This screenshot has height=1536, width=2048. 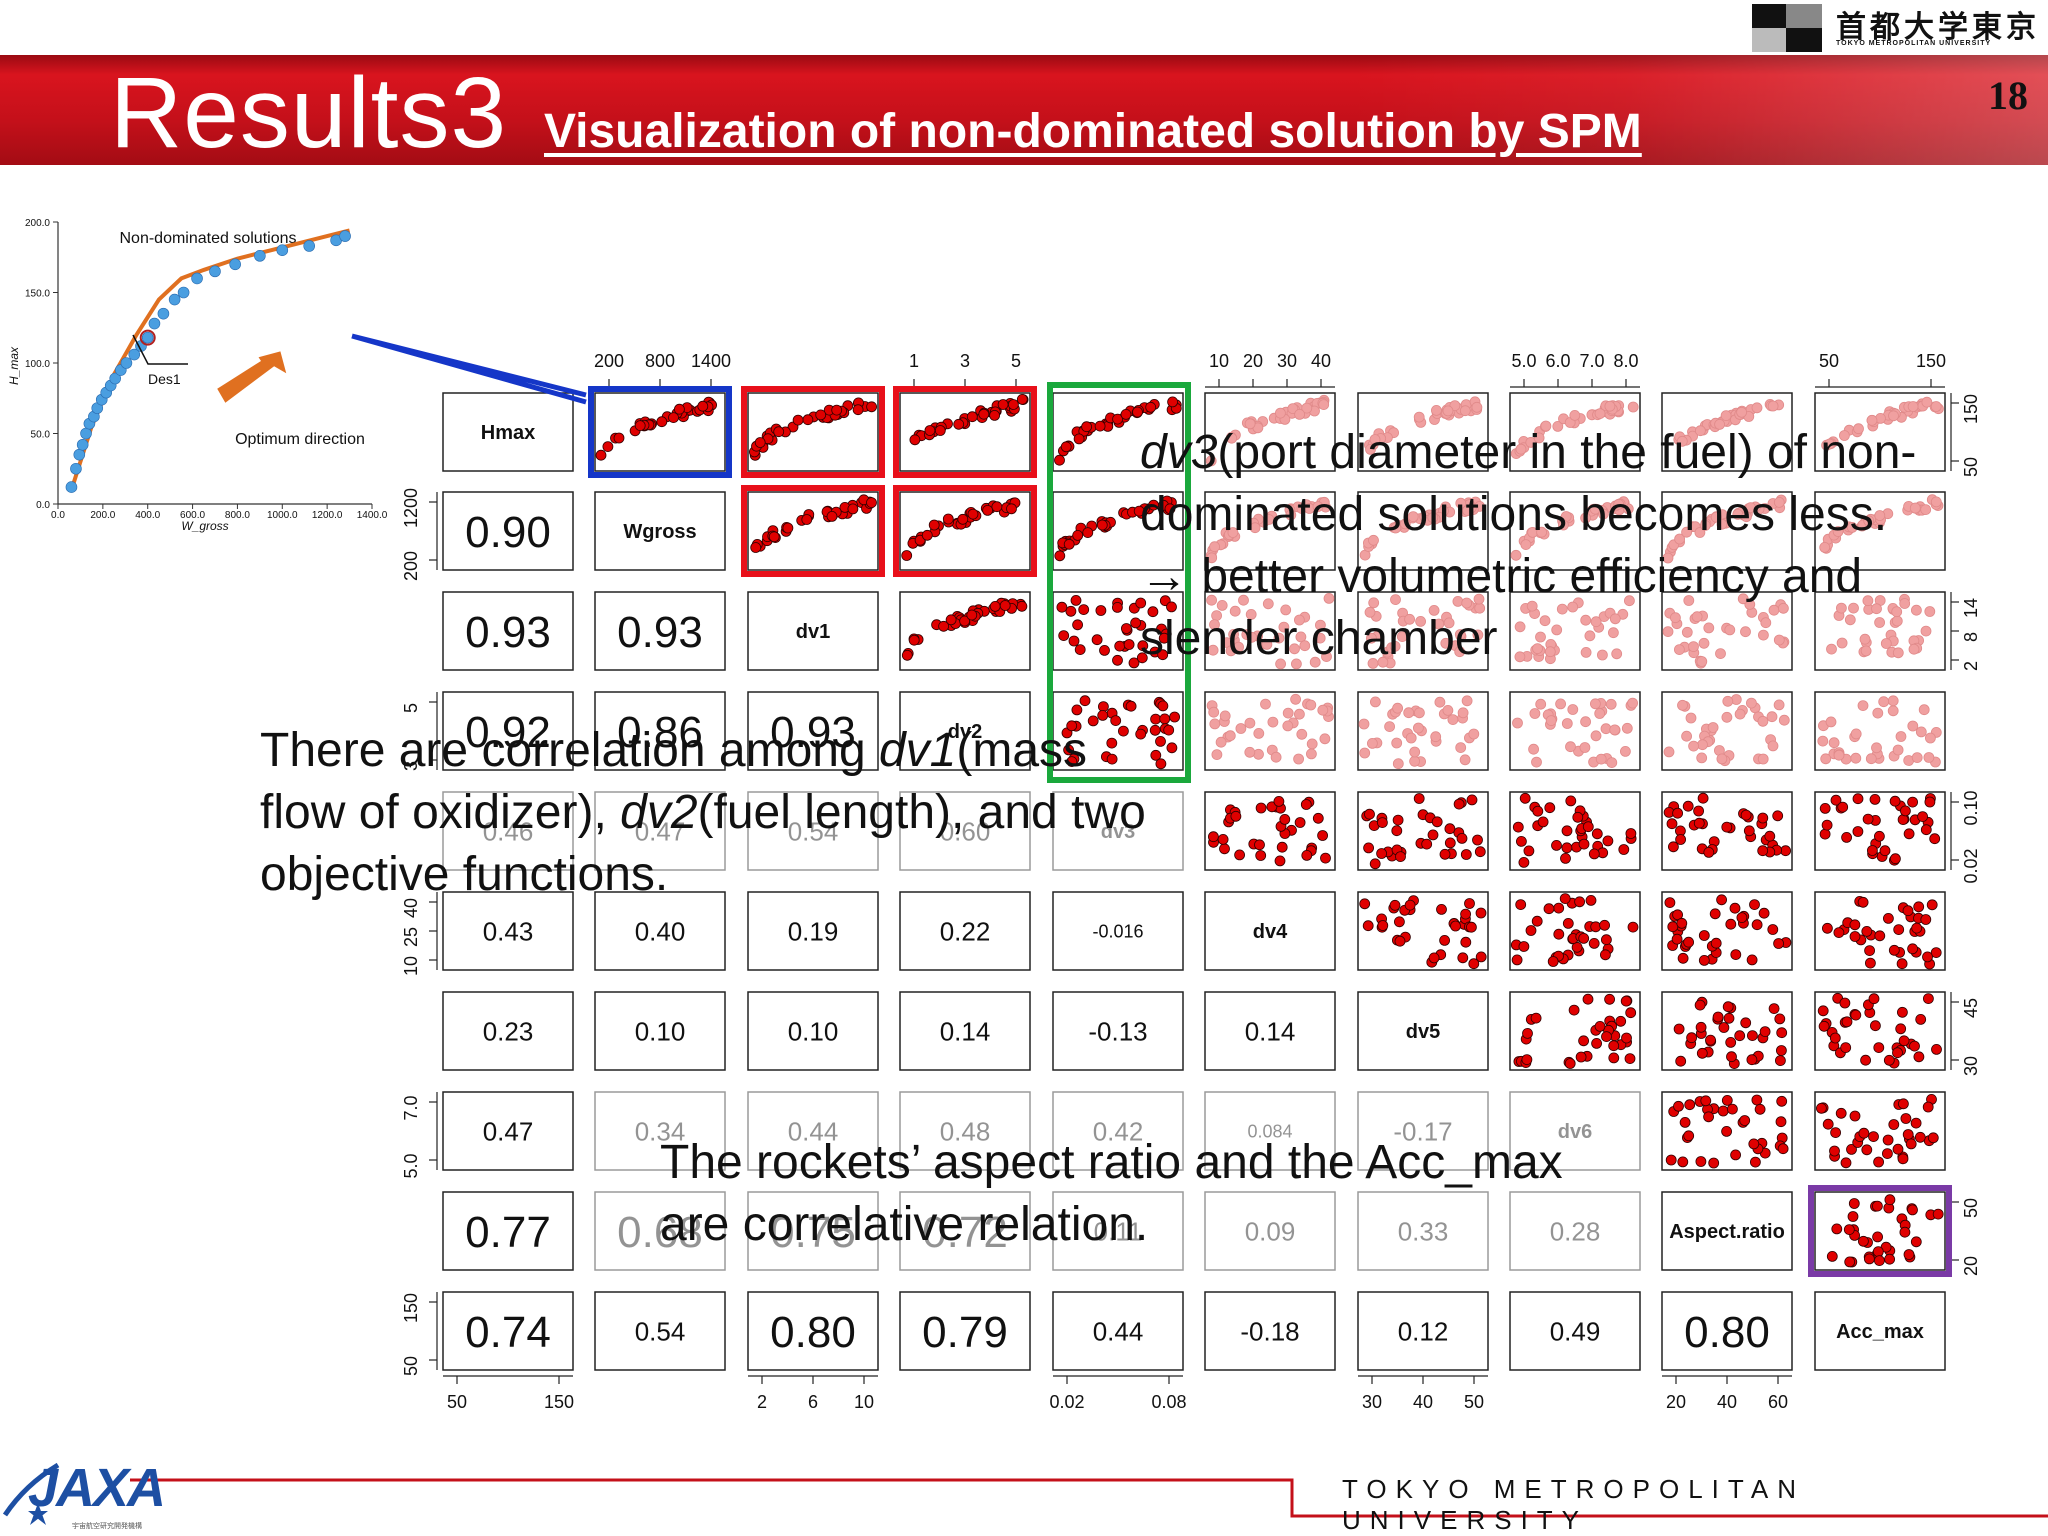 I want to click on spm-cell-dv3-dv6, so click(x=1575, y=831).